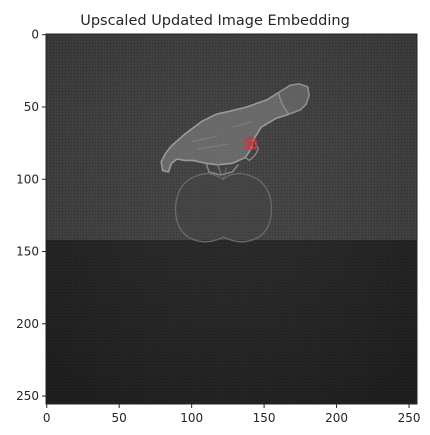 Image resolution: width=430 pixels, height=435 pixels. Describe the element at coordinates (27, 252) in the screenshot. I see `y-tick-label: 150` at that location.